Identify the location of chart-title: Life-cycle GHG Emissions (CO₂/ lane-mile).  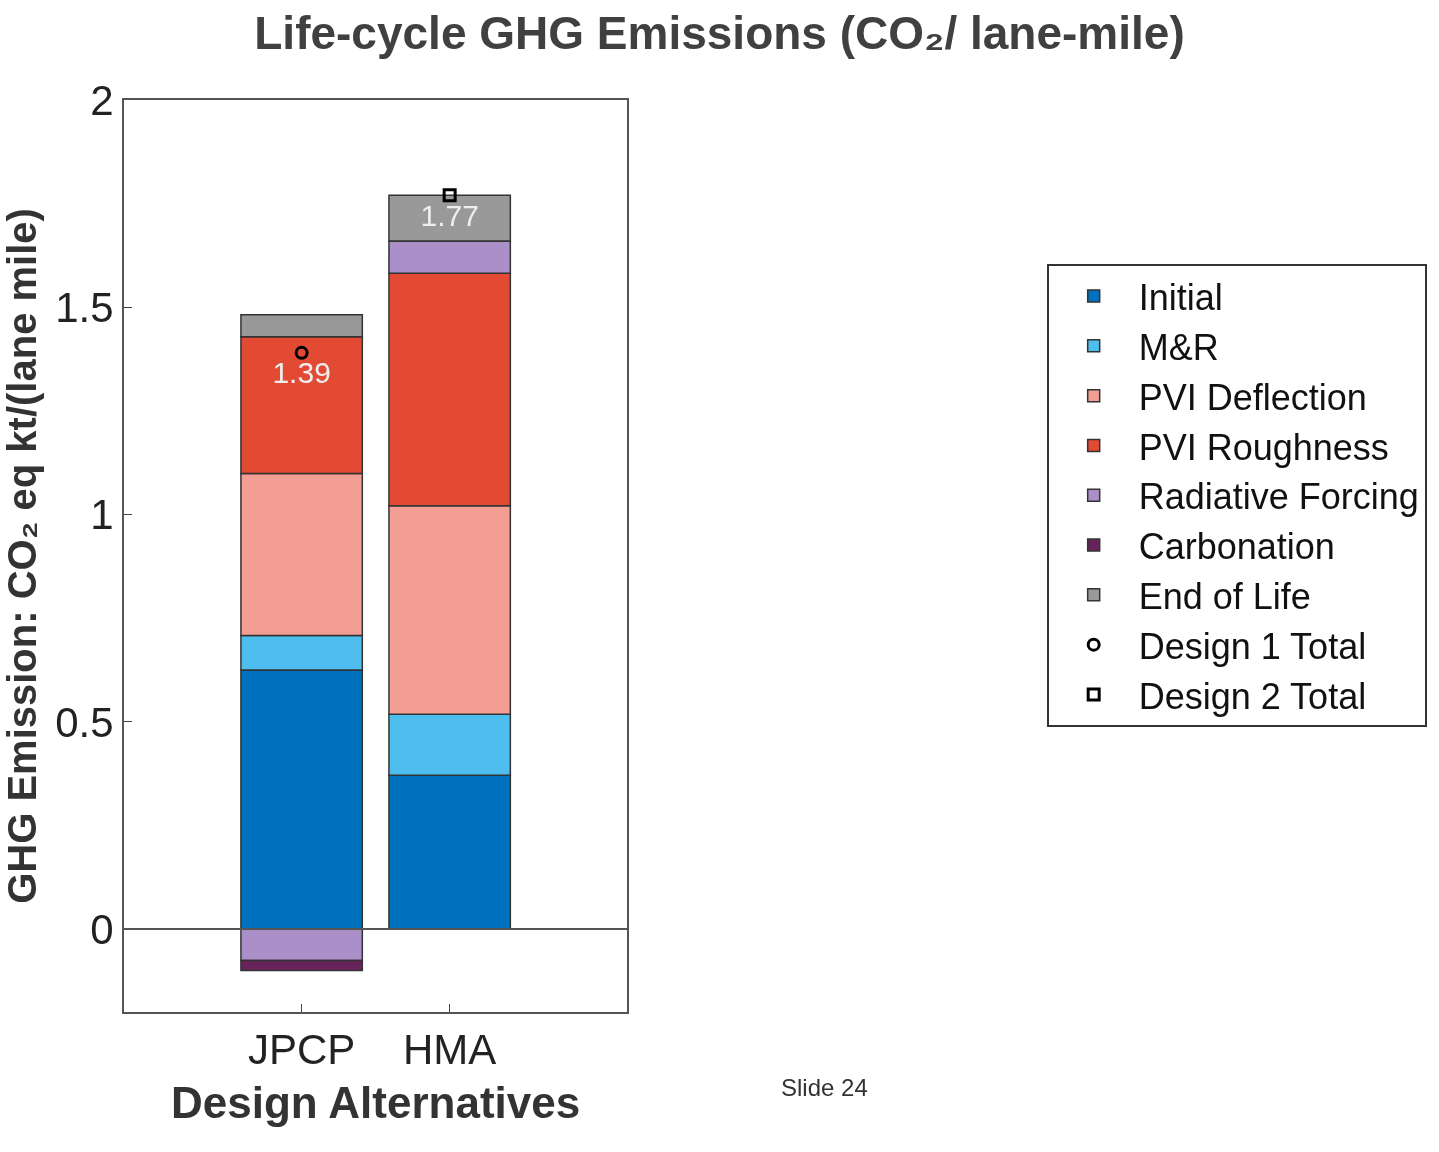
(719, 33).